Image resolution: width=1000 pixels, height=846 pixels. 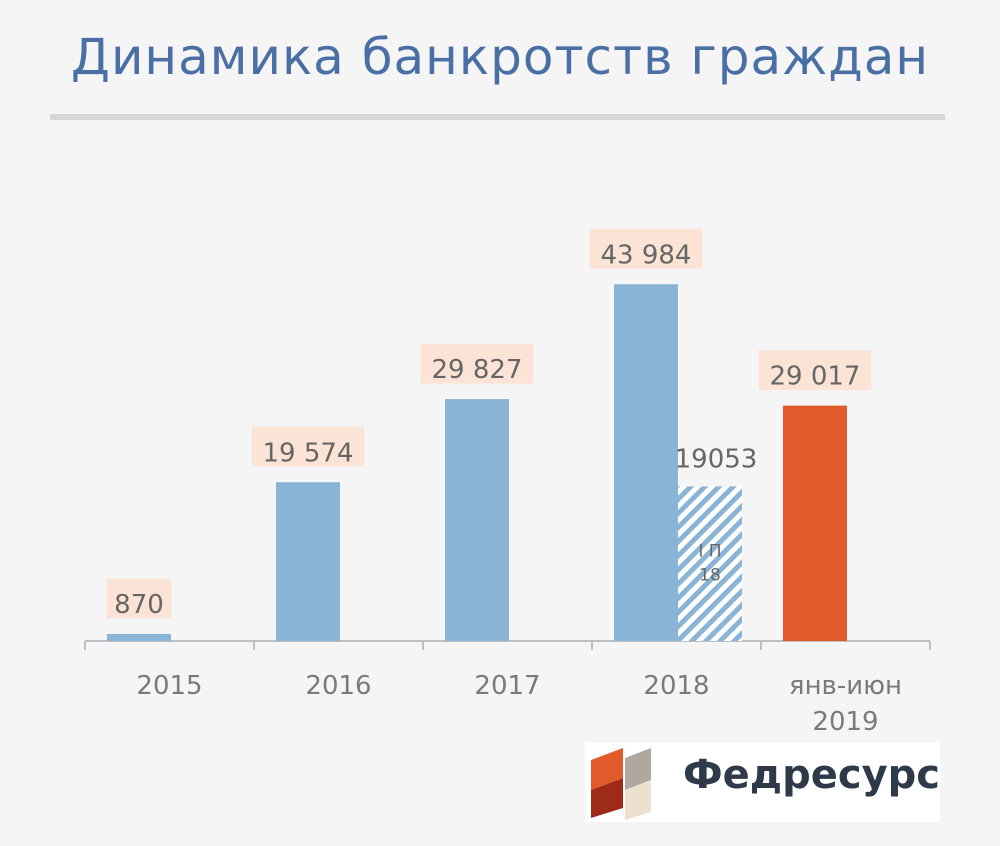 What do you see at coordinates (710, 563) in the screenshot?
I see `bar-2018-h1` at bounding box center [710, 563].